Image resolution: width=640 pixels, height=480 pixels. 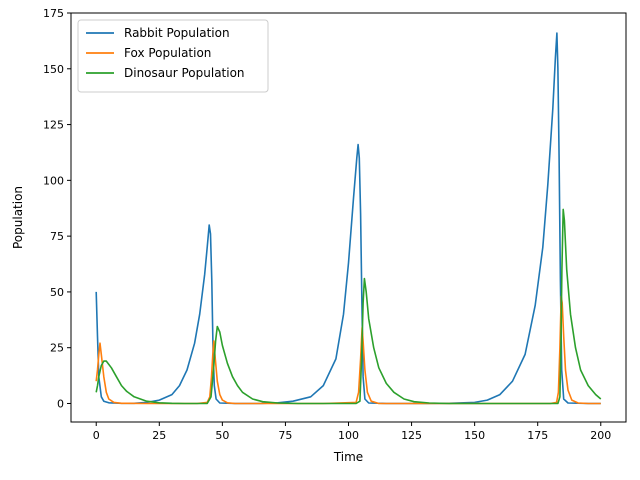 I want to click on y-tick-label: 175, so click(x=53, y=13).